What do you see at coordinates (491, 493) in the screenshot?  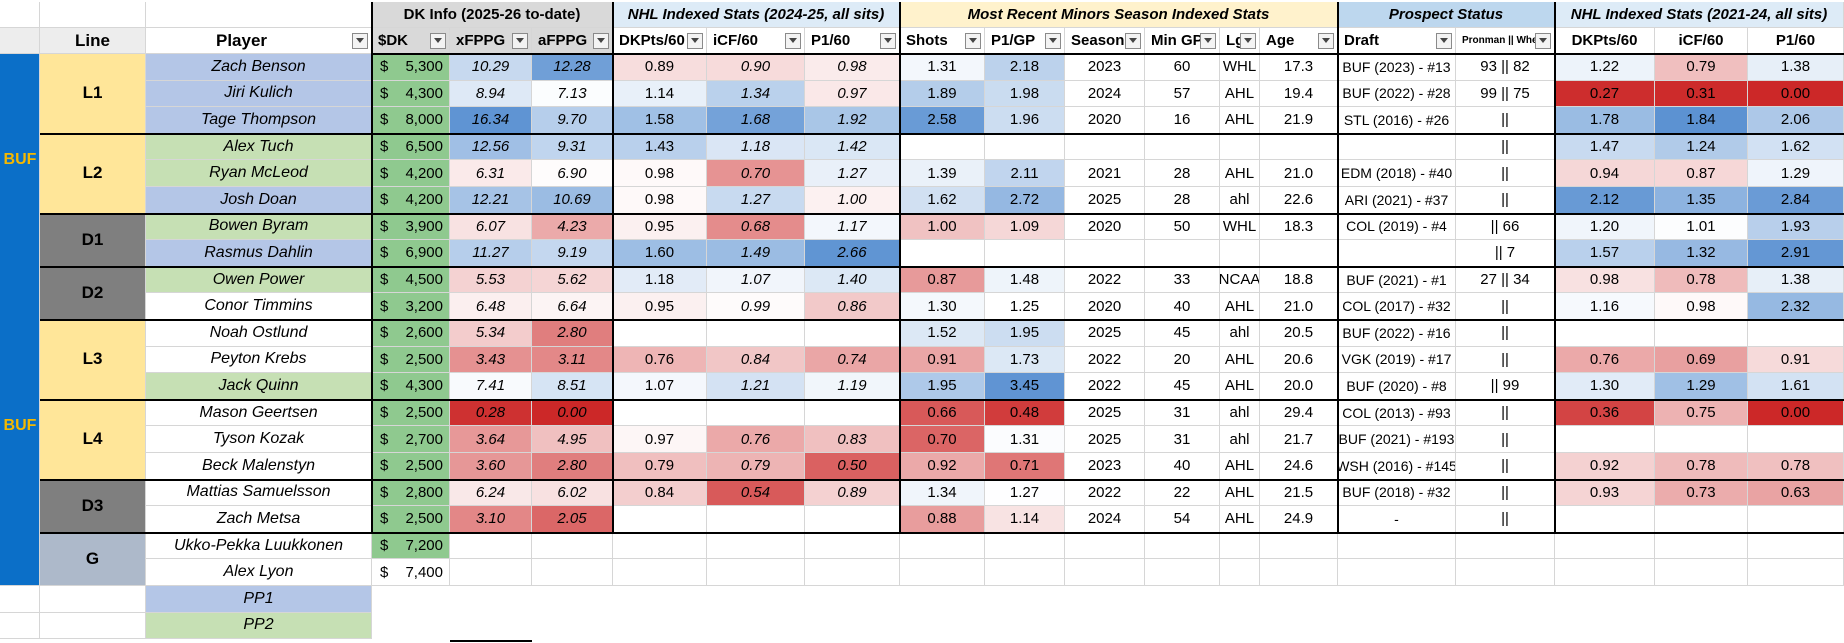 I see `cell-xfppg: 6.24` at bounding box center [491, 493].